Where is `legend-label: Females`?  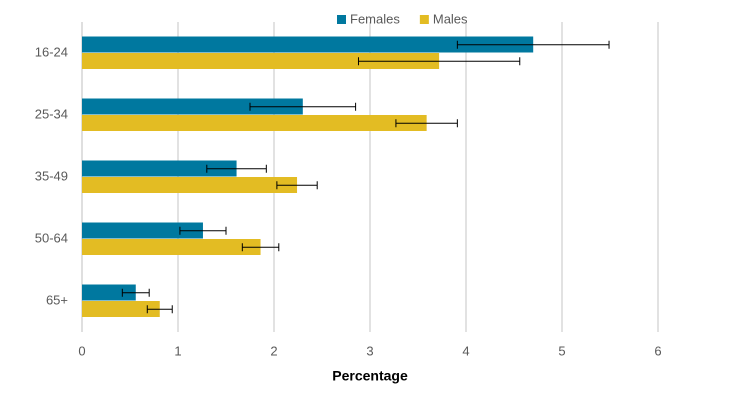 legend-label: Females is located at coordinates (375, 18).